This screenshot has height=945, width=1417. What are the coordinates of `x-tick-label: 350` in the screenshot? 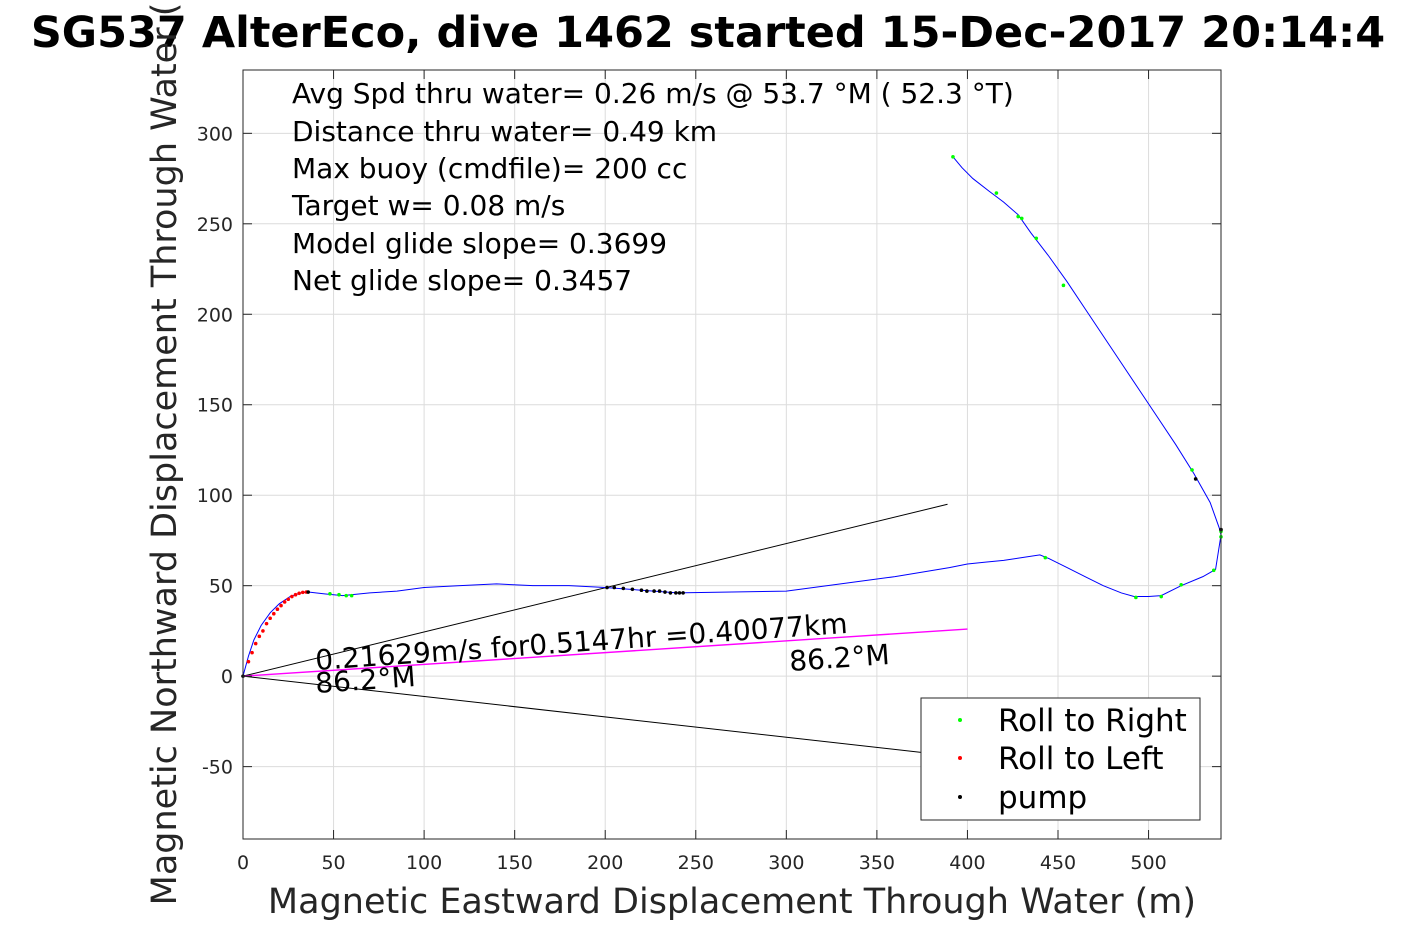 It's located at (877, 863).